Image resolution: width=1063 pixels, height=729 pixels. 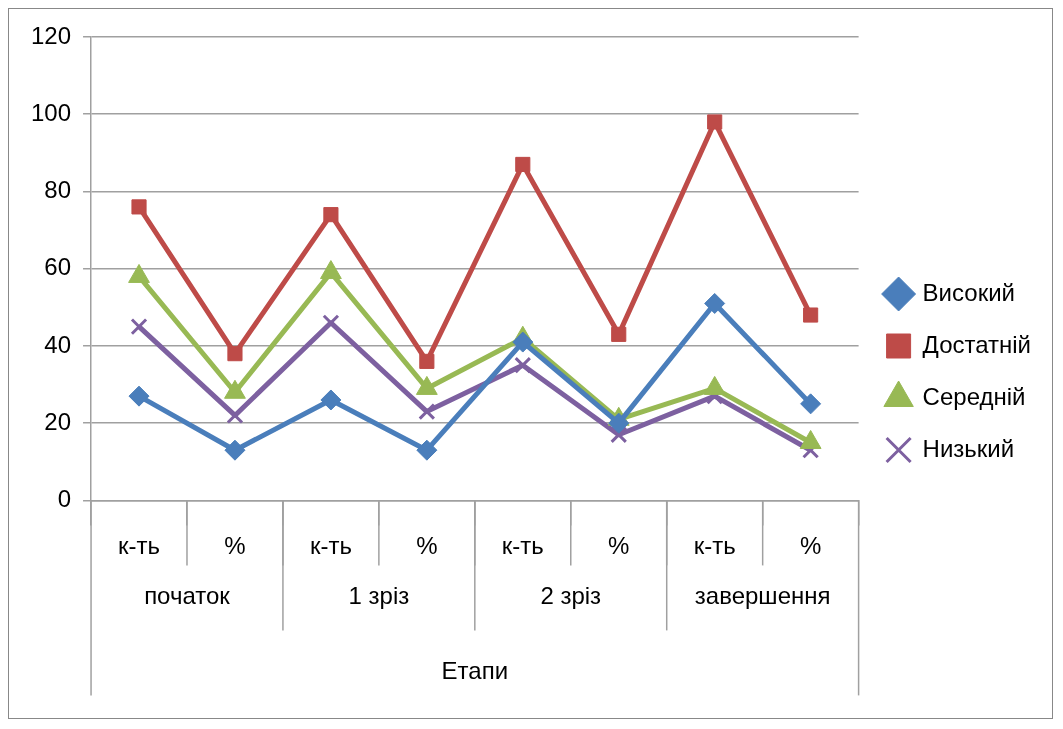 What do you see at coordinates (968, 448) in the screenshot?
I see `legend-label: Низький` at bounding box center [968, 448].